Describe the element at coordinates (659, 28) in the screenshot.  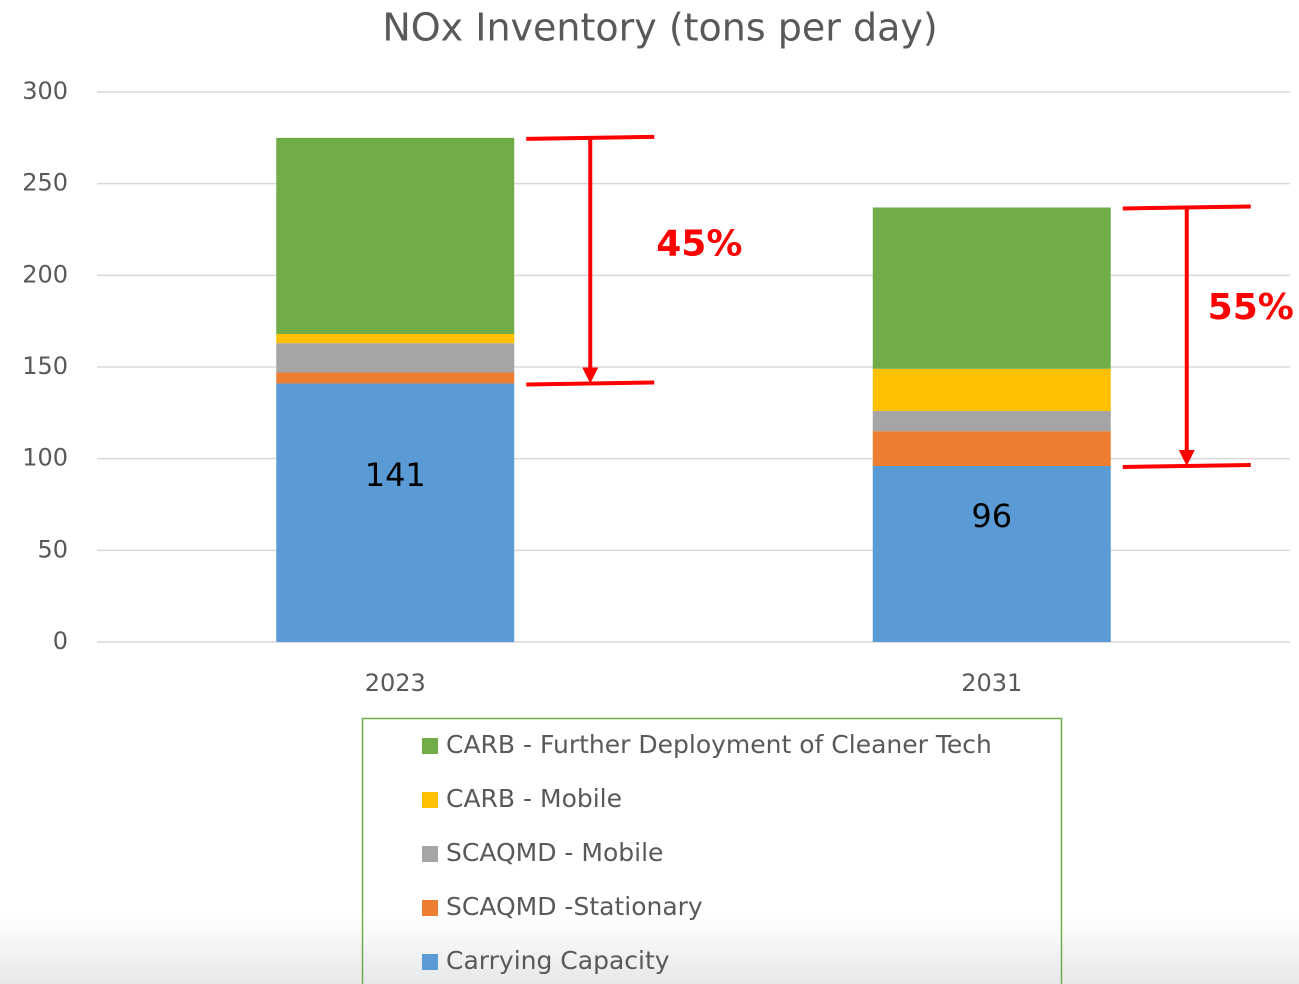
I see `chart-title: NOx Inventory (tons per day)` at that location.